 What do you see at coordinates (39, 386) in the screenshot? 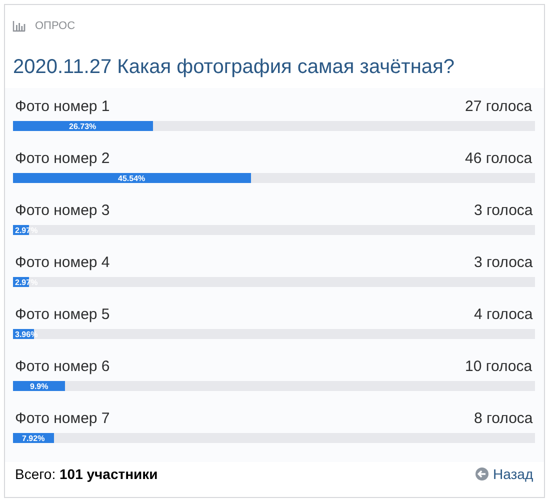
I see `data-label: 9.9%` at bounding box center [39, 386].